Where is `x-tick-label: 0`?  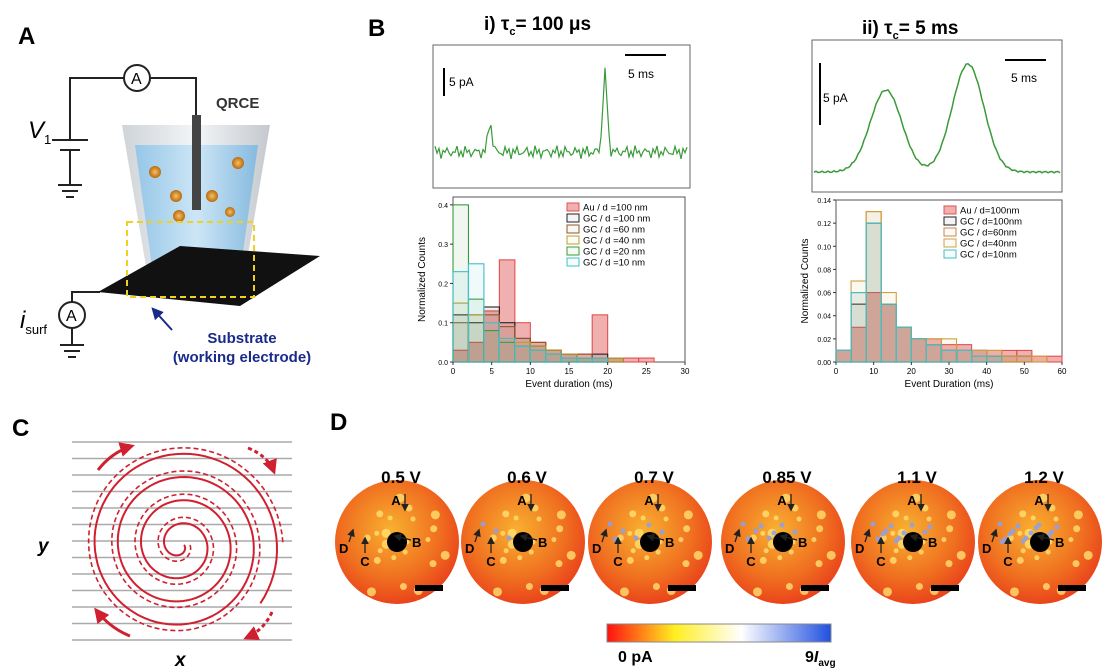
x-tick-label: 0 is located at coordinates (836, 371).